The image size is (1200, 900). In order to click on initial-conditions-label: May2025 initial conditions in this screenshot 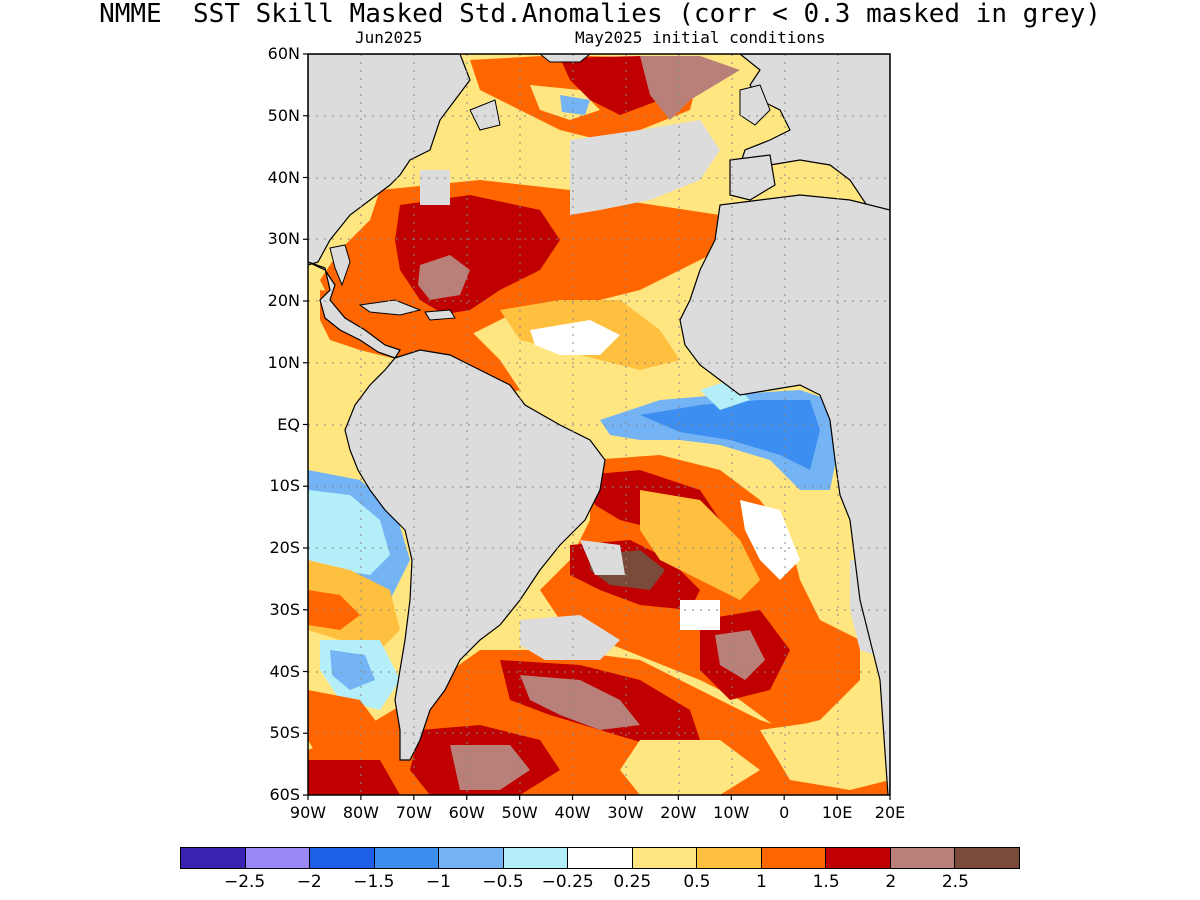, I will do `click(700, 37)`.